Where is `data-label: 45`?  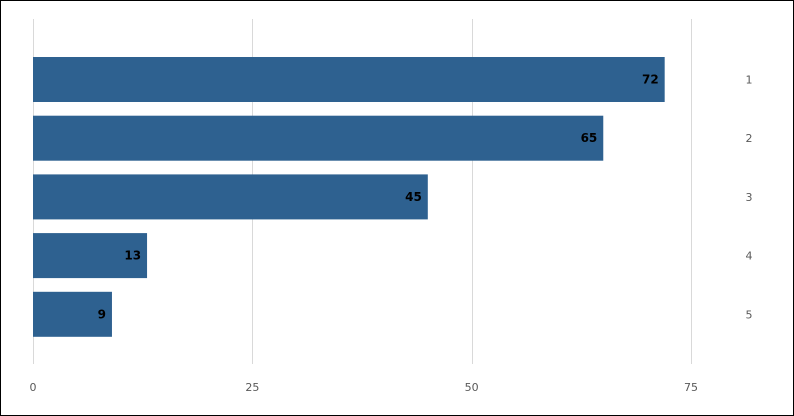
data-label: 45 is located at coordinates (413, 197).